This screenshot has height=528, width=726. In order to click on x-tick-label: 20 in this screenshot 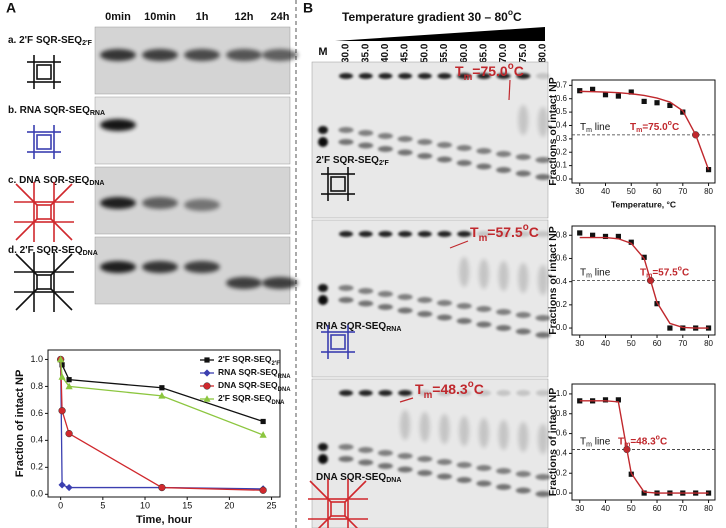, I will do `click(229, 505)`.